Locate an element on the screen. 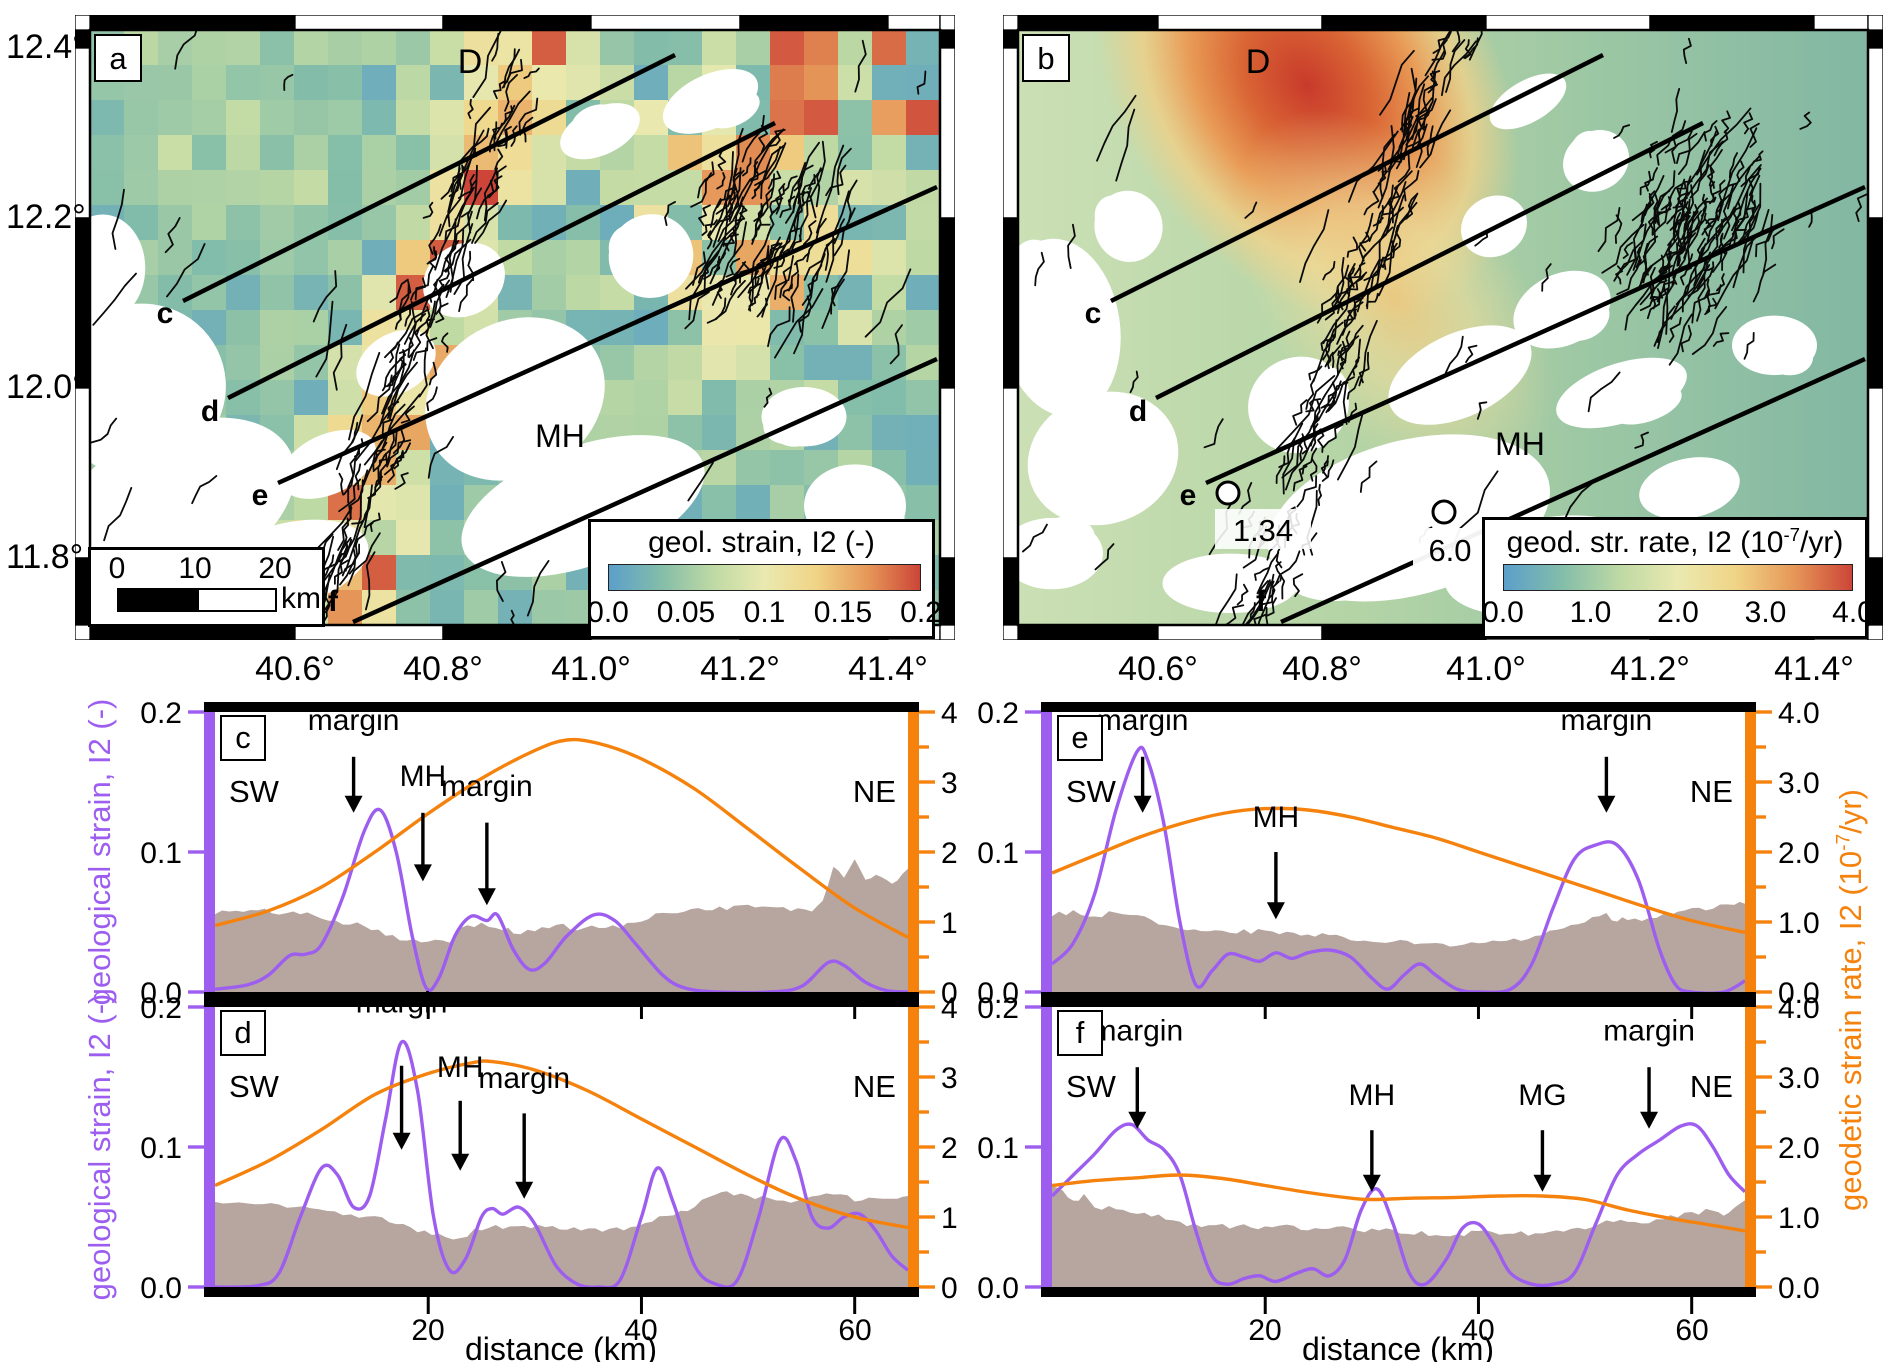  svg-text: 2.0 is located at coordinates (1799, 853).